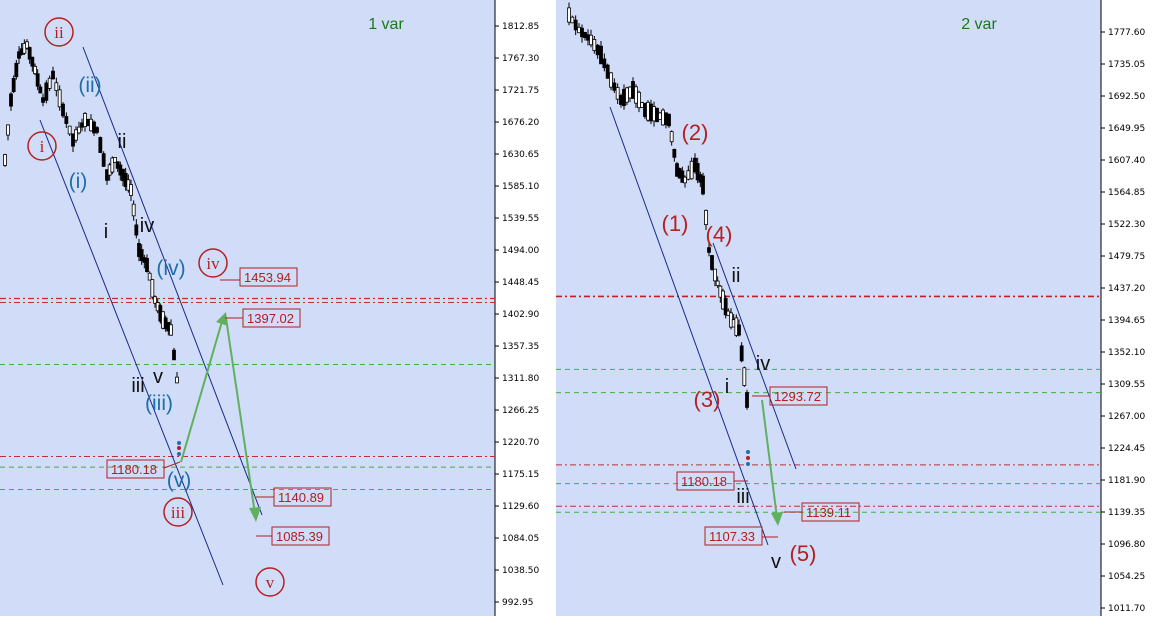 This screenshot has height=620, width=1156. I want to click on wave-label-blue-iii: (iii), so click(159, 403).